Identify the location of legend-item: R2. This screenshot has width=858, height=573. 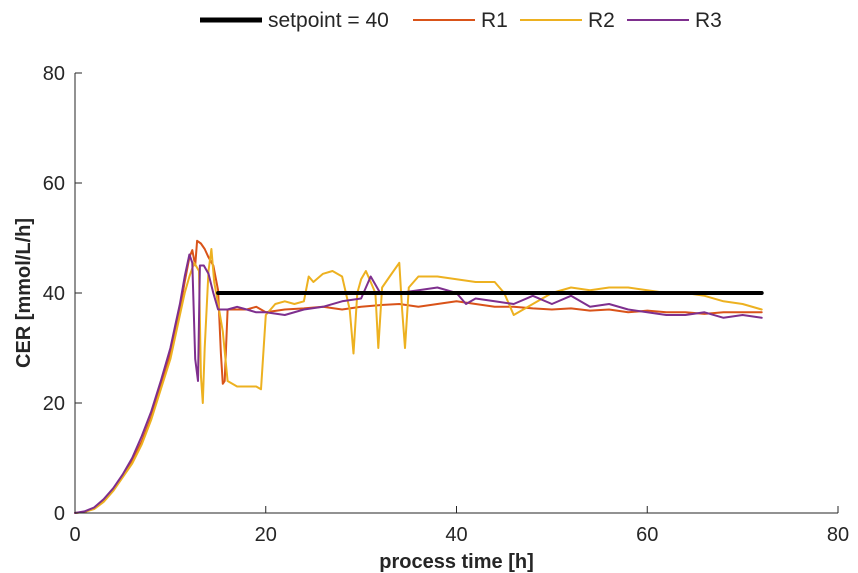
(567, 20).